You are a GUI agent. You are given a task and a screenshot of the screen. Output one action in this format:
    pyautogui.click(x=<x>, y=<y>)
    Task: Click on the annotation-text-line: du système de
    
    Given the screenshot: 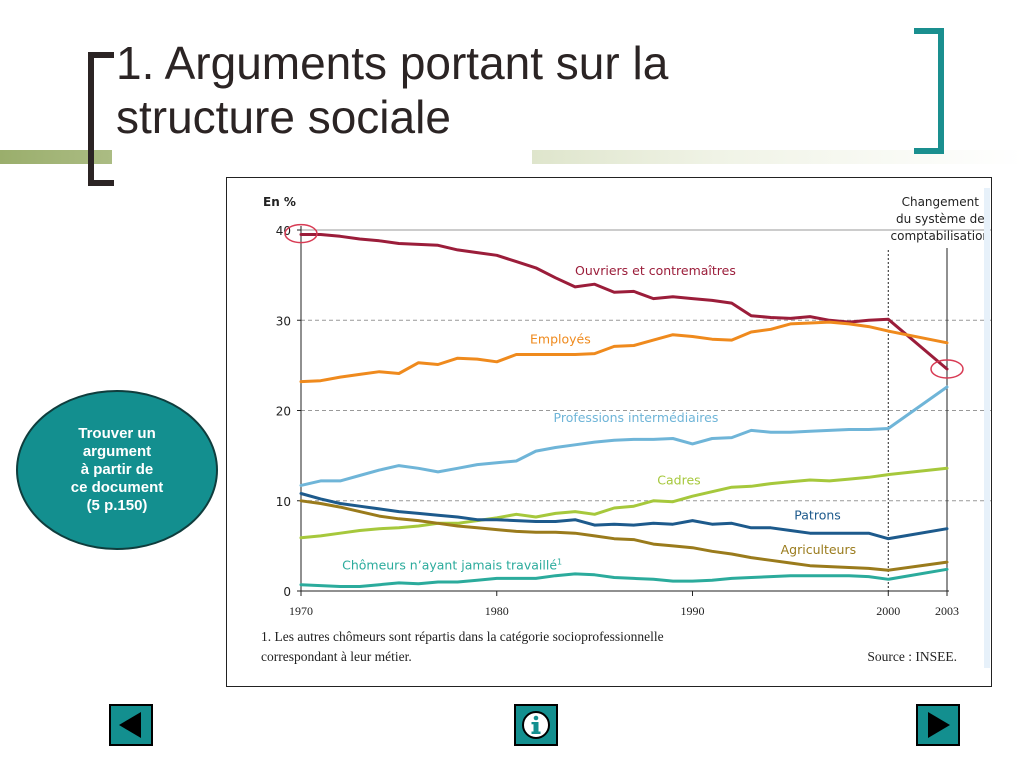 What is the action you would take?
    pyautogui.click(x=940, y=219)
    